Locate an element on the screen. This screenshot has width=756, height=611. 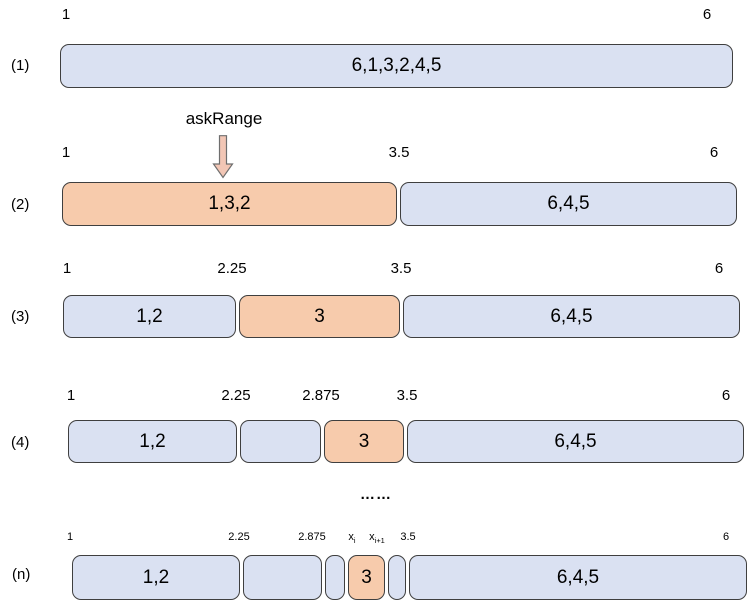
segment-text: 1,3,2 is located at coordinates (229, 203).